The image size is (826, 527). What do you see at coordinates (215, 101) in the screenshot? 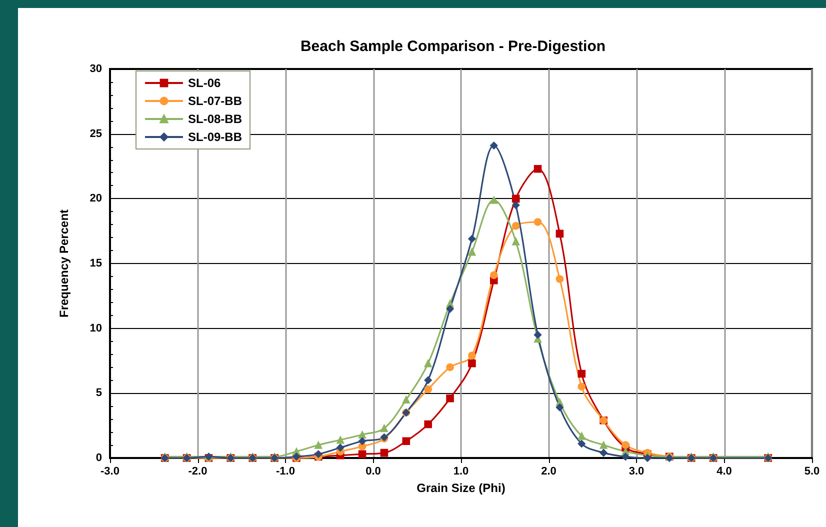
I see `legend-label: SL-07-BB` at bounding box center [215, 101].